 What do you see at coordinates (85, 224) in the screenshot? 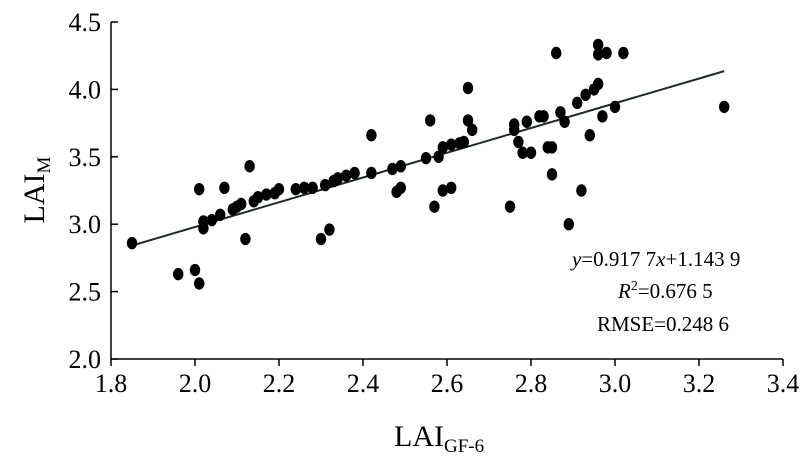
I see `y-tick-label: 3.0` at bounding box center [85, 224].